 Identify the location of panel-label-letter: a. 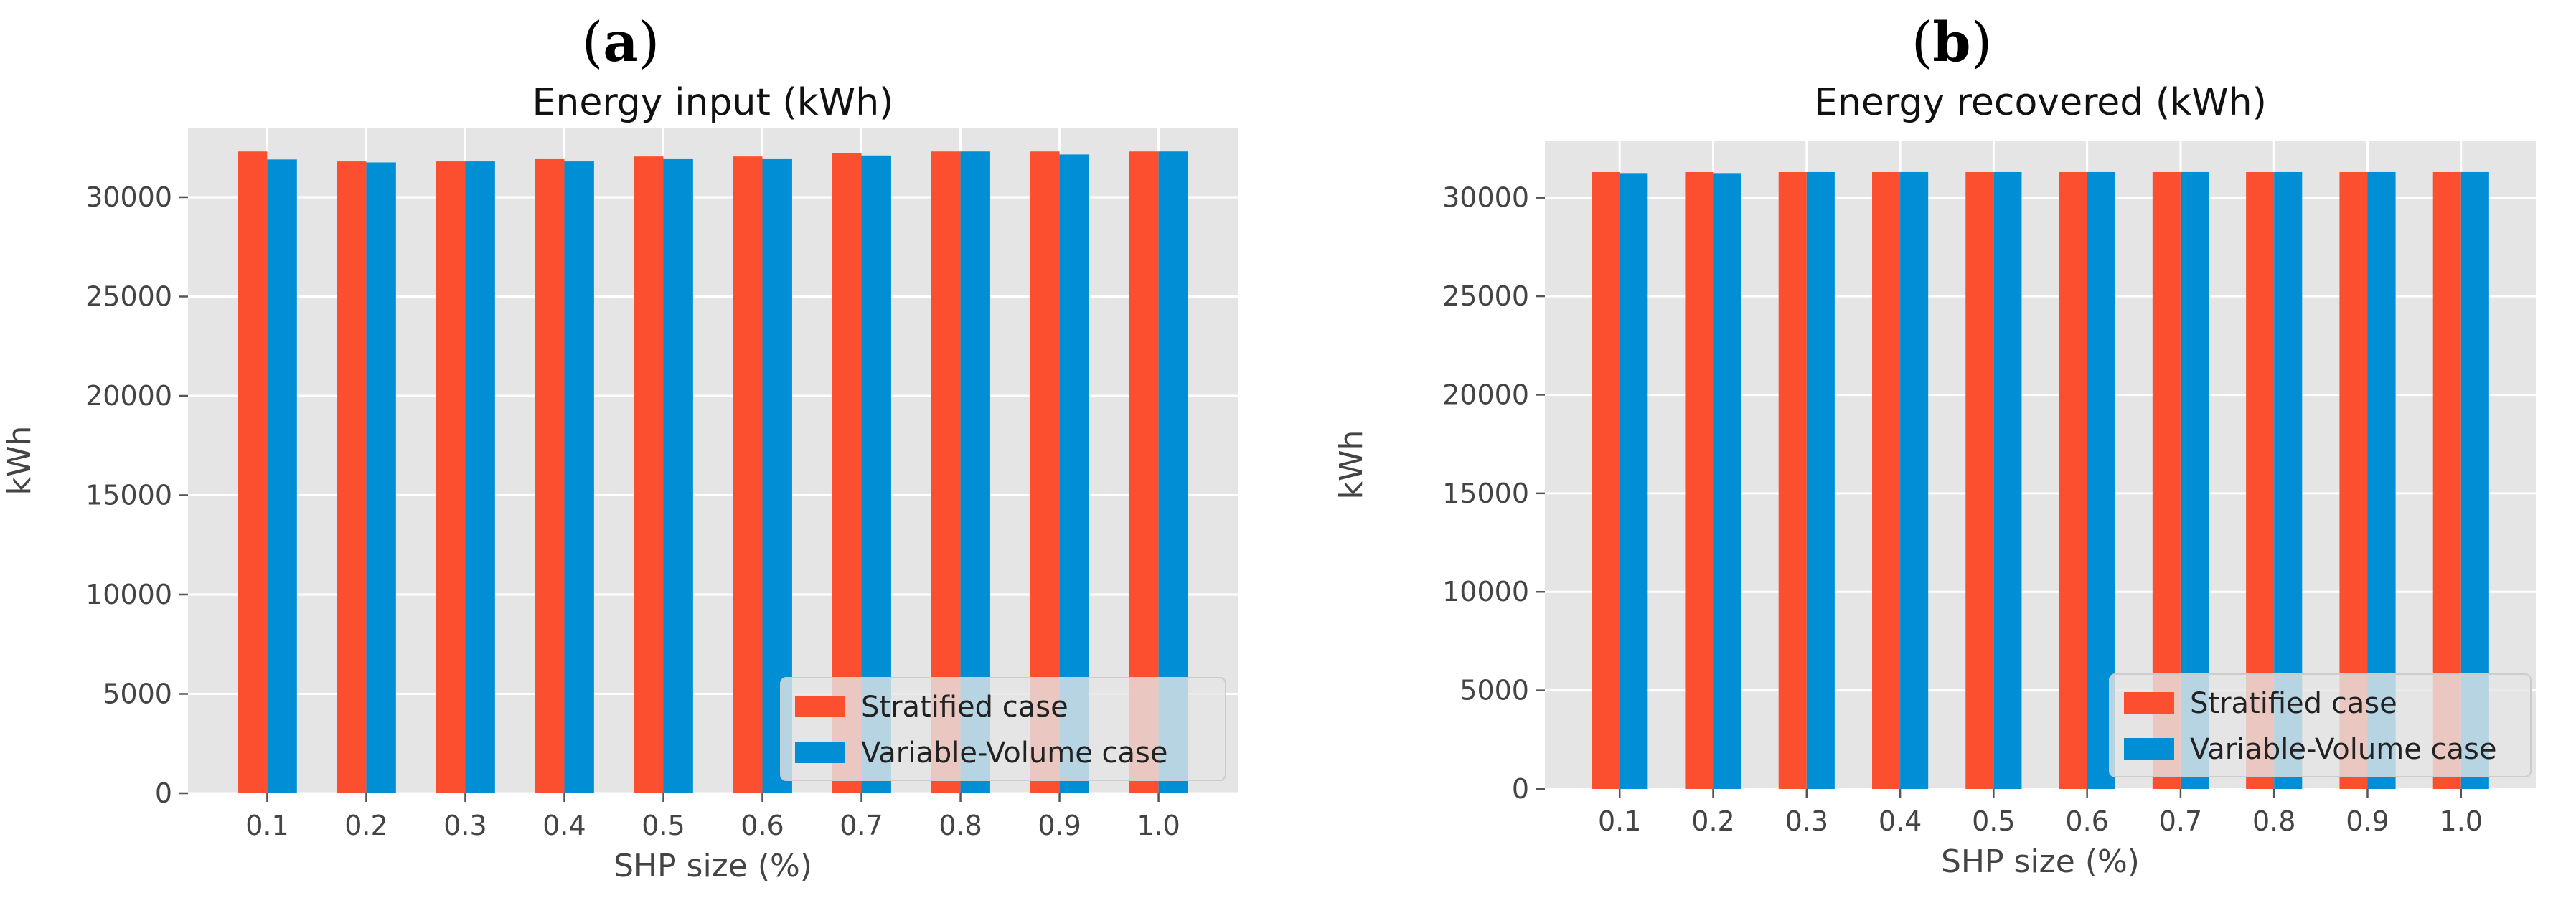
(620, 42).